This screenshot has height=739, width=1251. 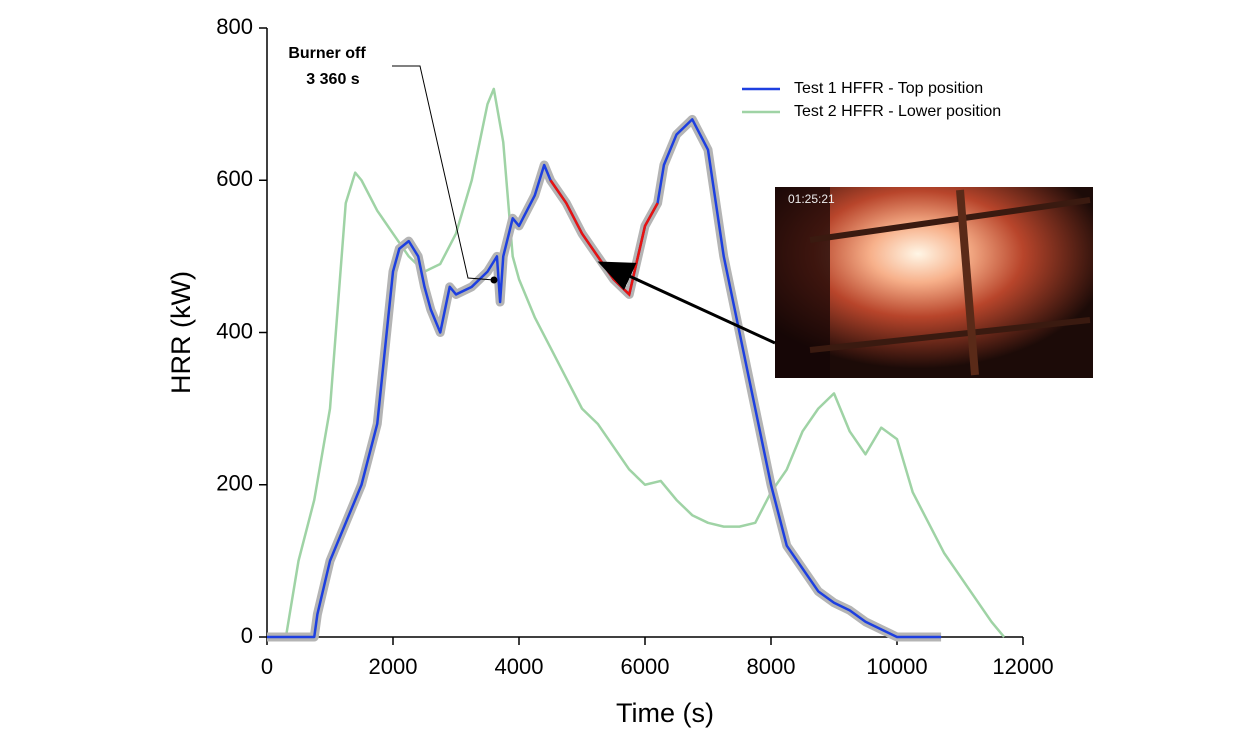 I want to click on inset-photo: 01:25:21, so click(x=934, y=282).